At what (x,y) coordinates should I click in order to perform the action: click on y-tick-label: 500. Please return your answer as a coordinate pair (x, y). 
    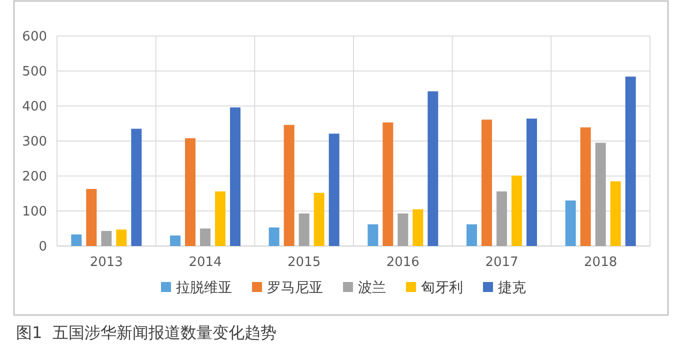
    Looking at the image, I should click on (34, 72).